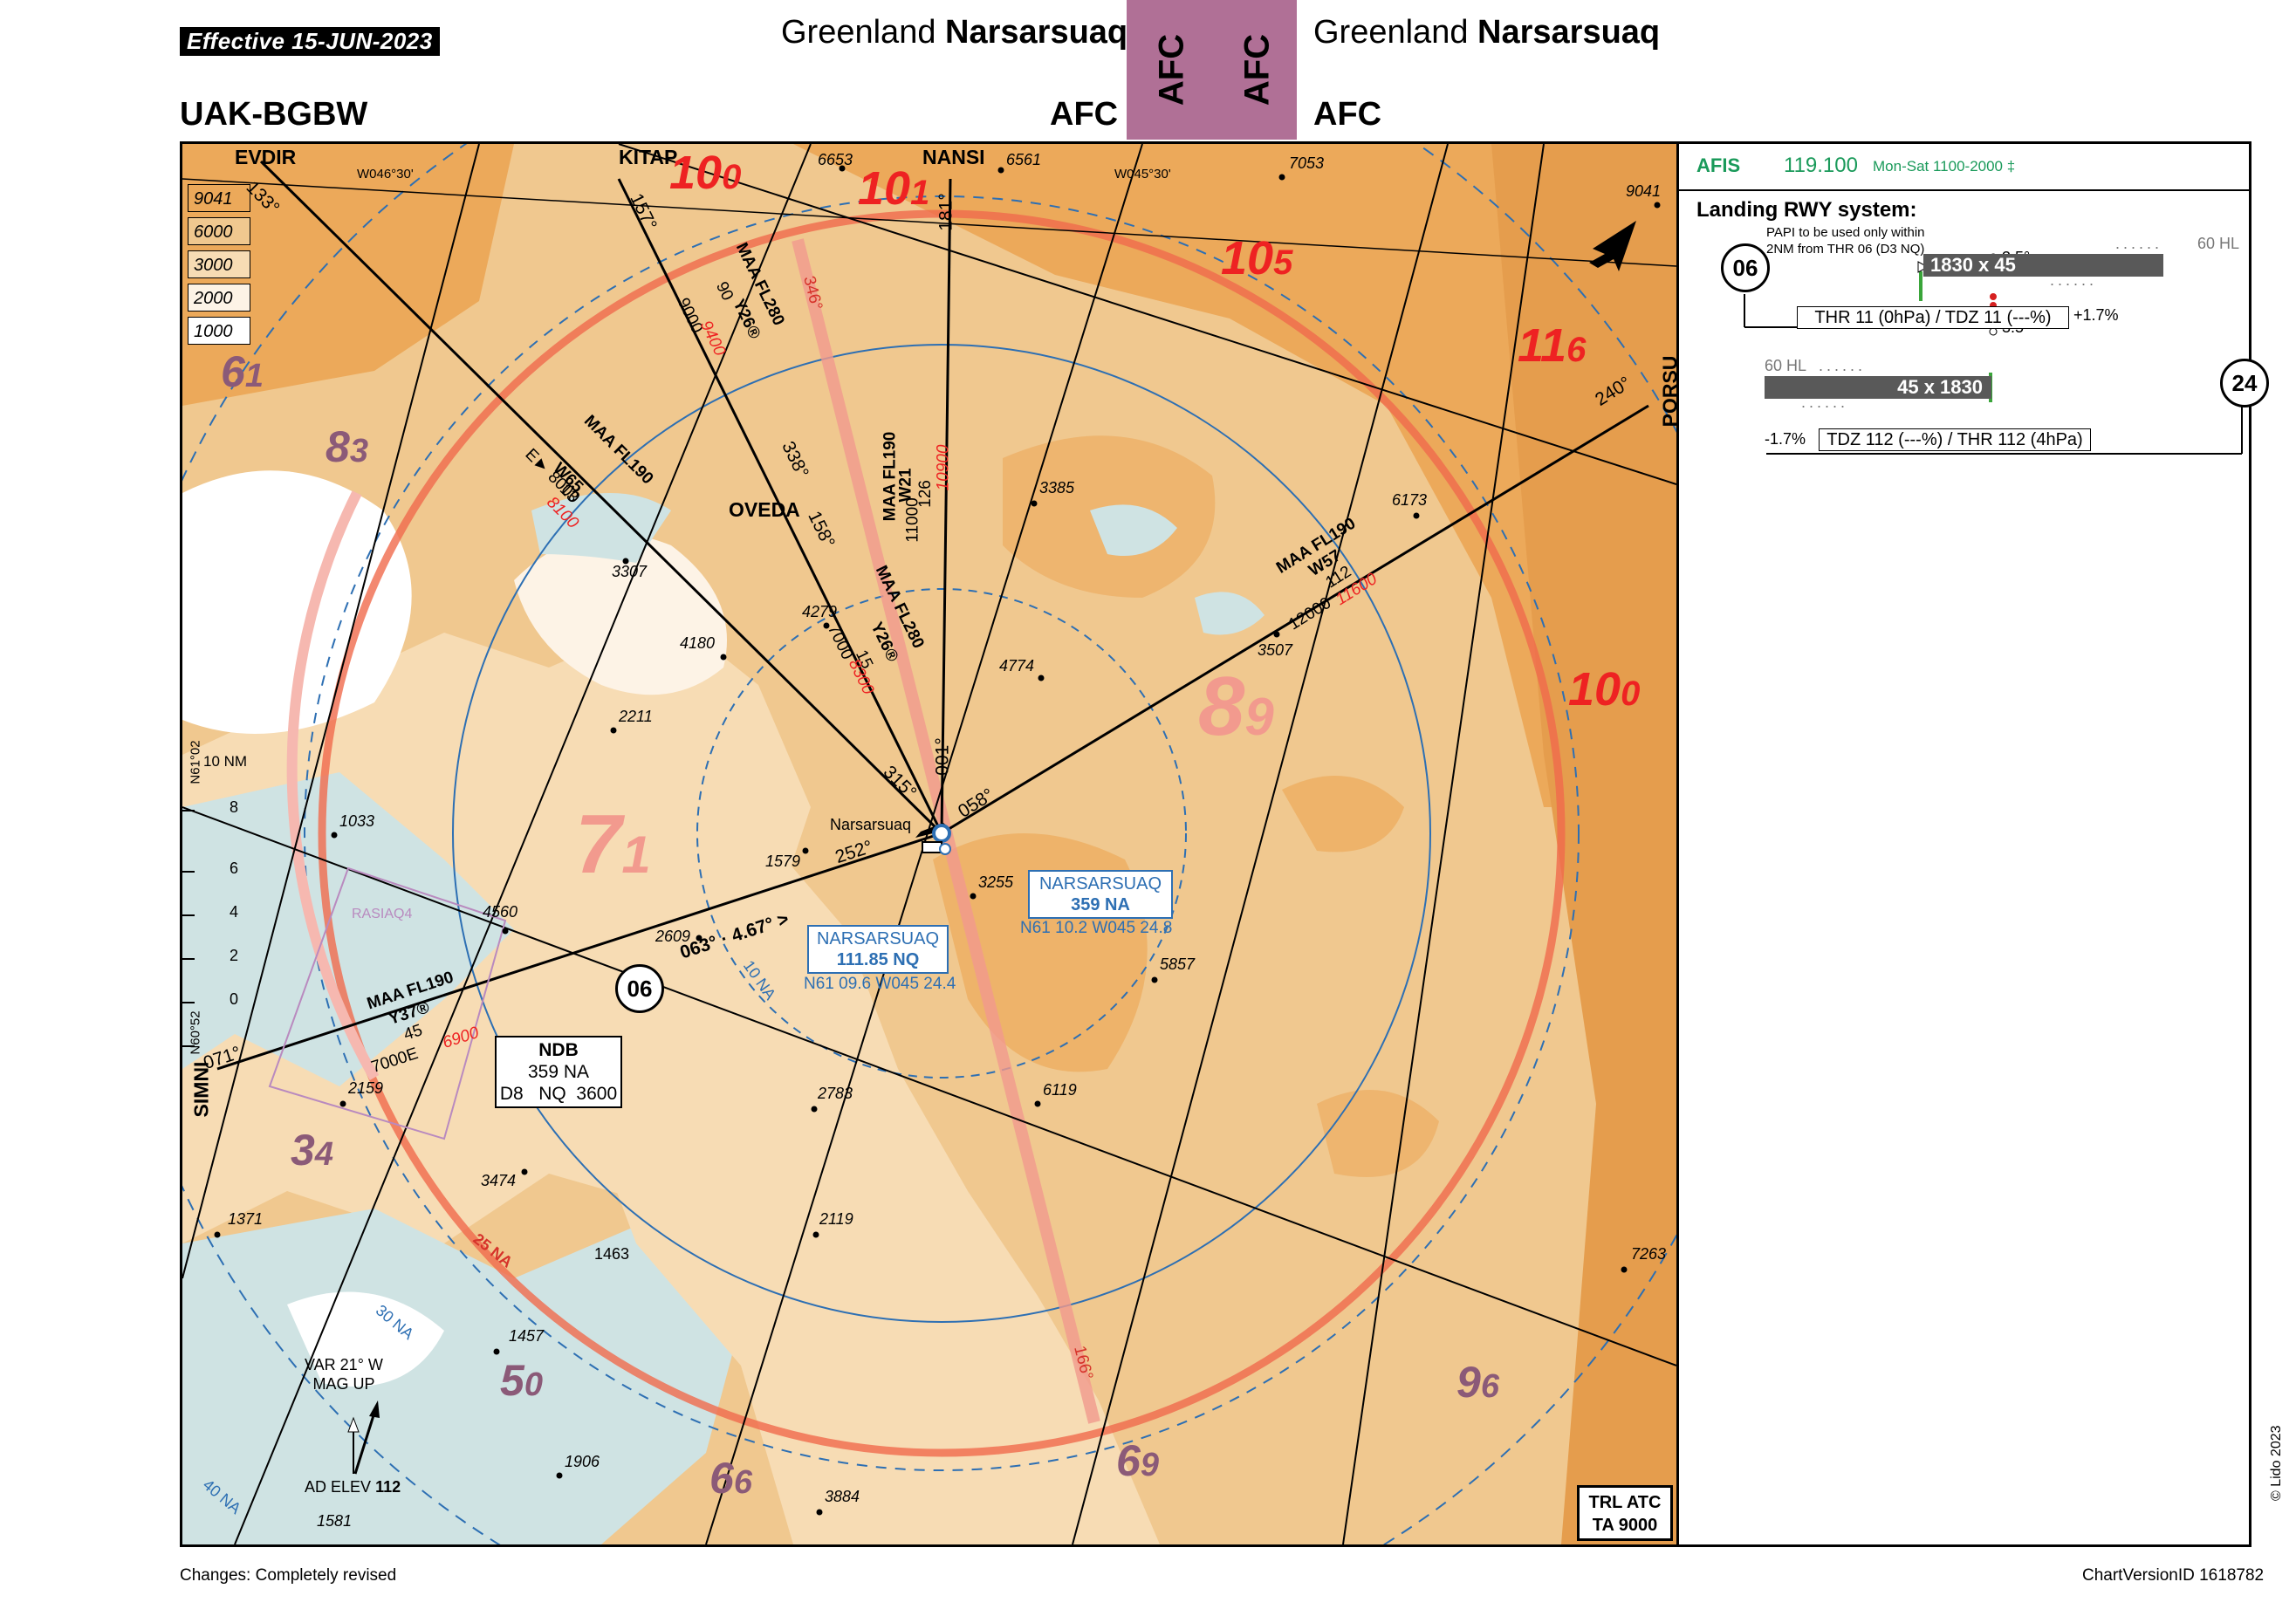  Describe the element at coordinates (730, 1479) in the screenshot. I see `mora-value: 66` at that location.